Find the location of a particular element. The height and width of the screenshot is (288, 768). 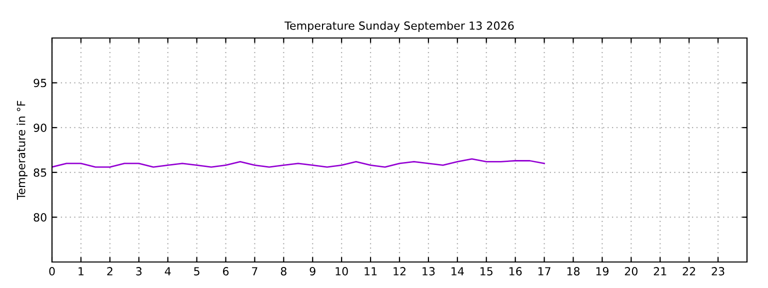

x-tick-label: 5 is located at coordinates (197, 271).